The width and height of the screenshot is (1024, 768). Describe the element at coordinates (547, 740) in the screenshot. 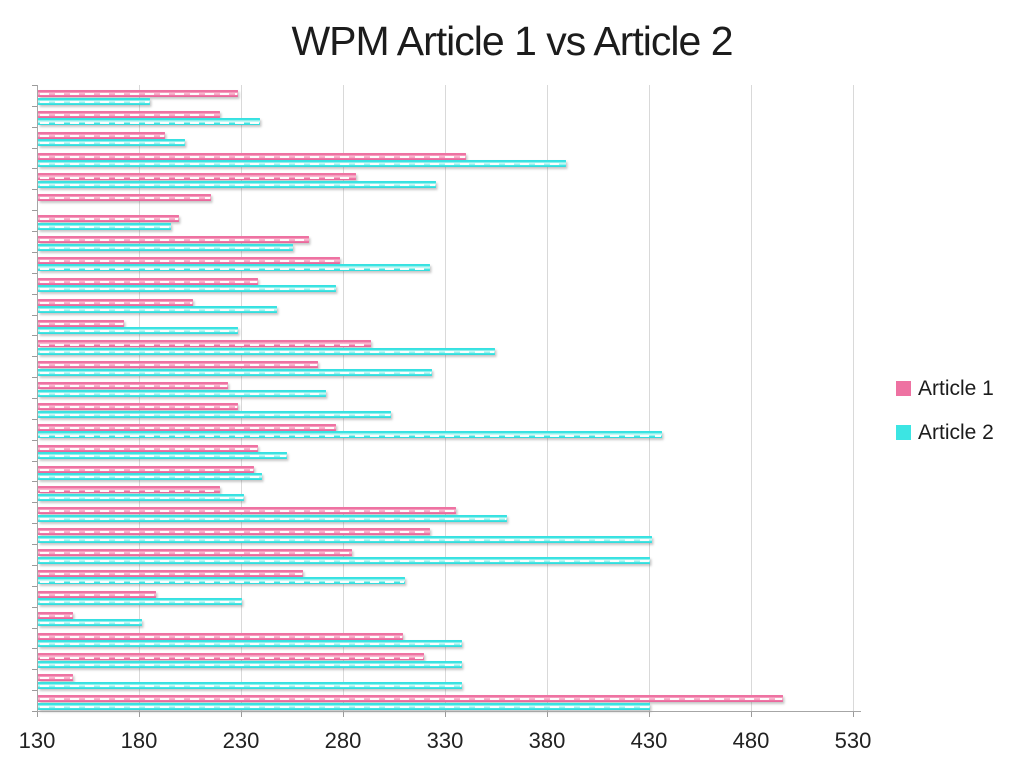

I see `x-tick-label: 380` at that location.